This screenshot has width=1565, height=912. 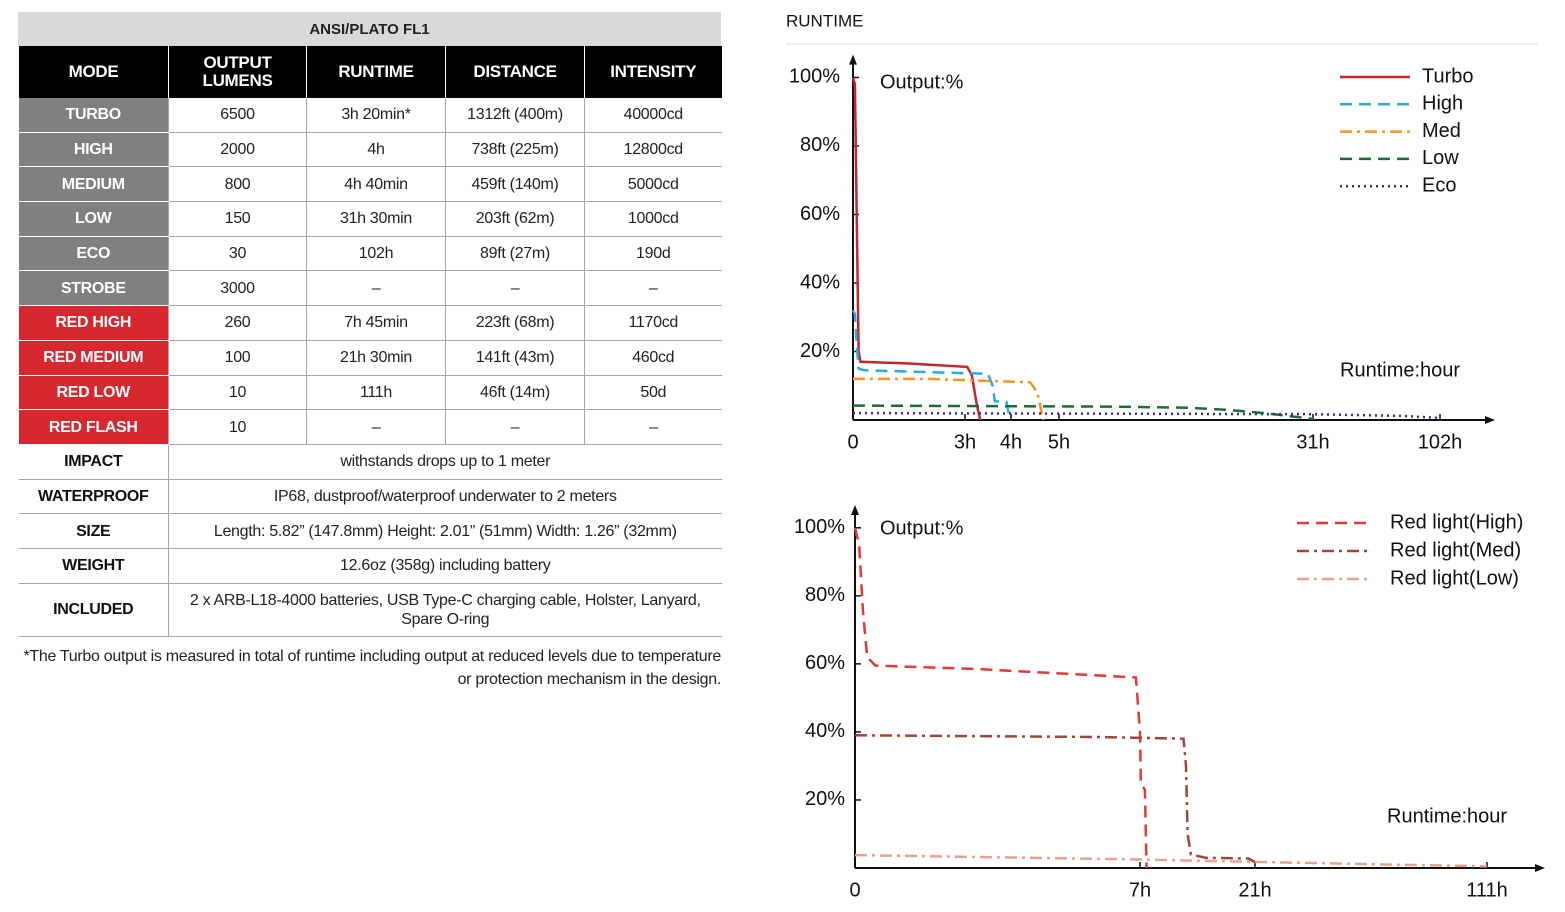 What do you see at coordinates (370, 358) in the screenshot?
I see `table-row: RED MEDIUM 100 21h 30min 141ft (43m) 460cd` at bounding box center [370, 358].